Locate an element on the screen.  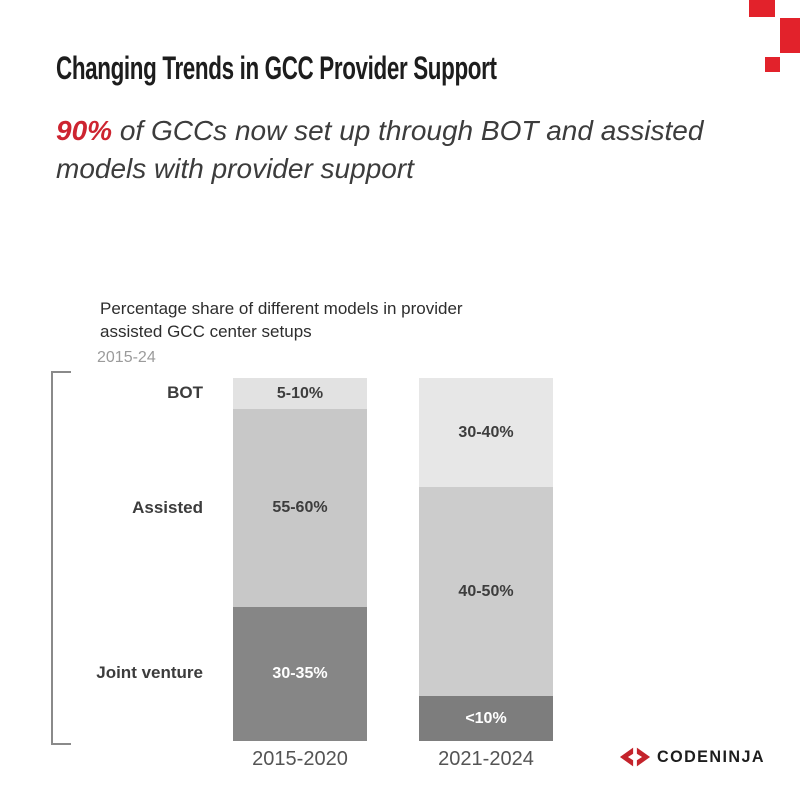
page-title: Changing Trends in GCC Provider Support is located at coordinates (276, 68).